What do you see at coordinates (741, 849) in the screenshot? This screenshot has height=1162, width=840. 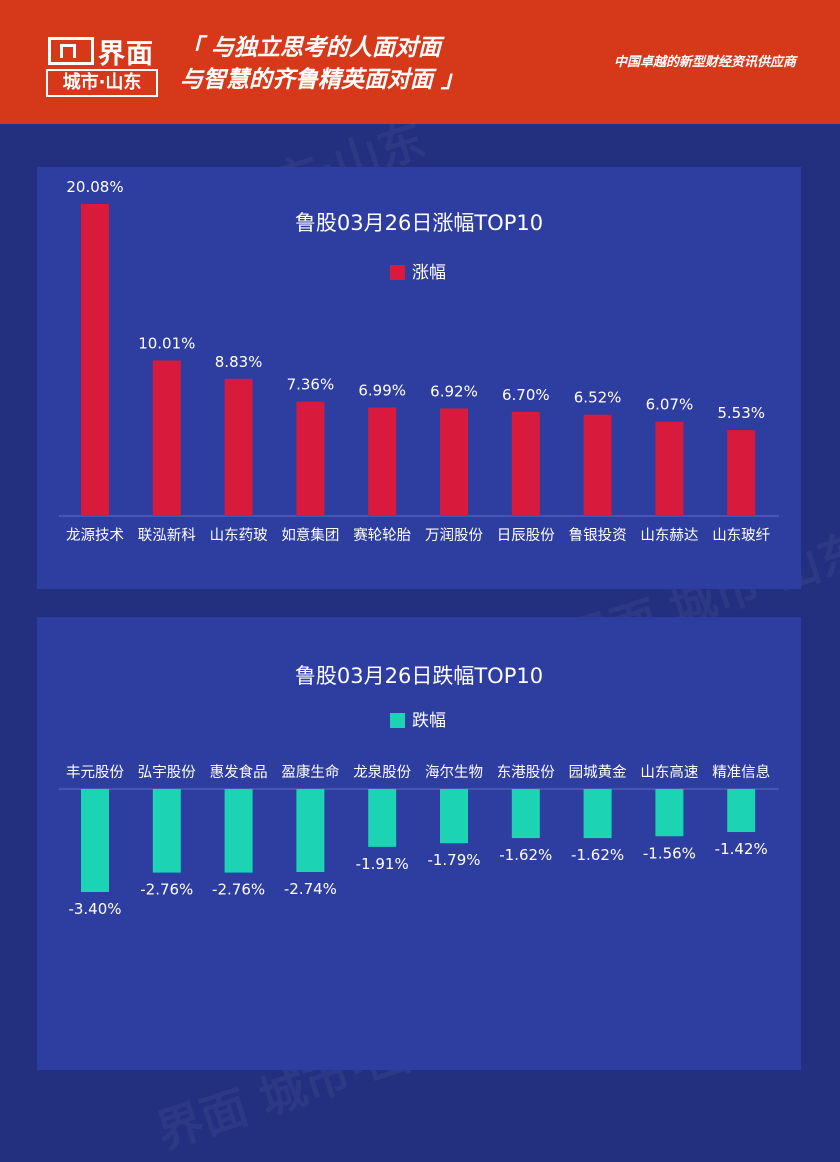 I see `value-label: -1.42%` at bounding box center [741, 849].